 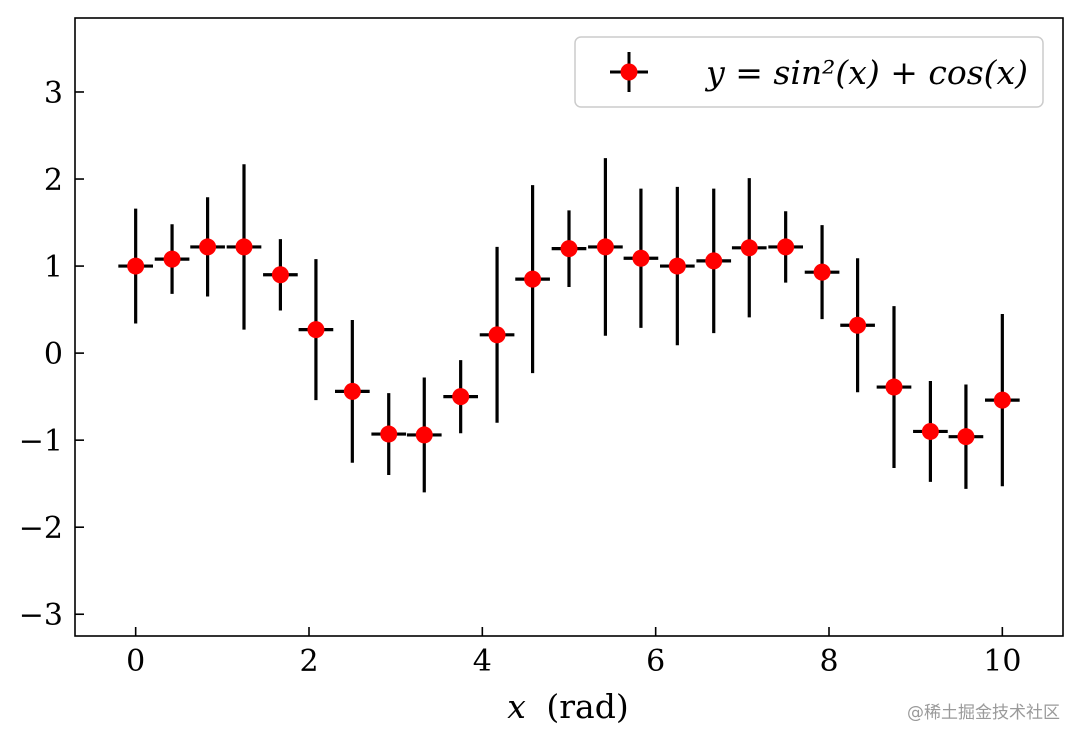 What do you see at coordinates (308, 661) in the screenshot?
I see `x-tick-label-1: 2` at bounding box center [308, 661].